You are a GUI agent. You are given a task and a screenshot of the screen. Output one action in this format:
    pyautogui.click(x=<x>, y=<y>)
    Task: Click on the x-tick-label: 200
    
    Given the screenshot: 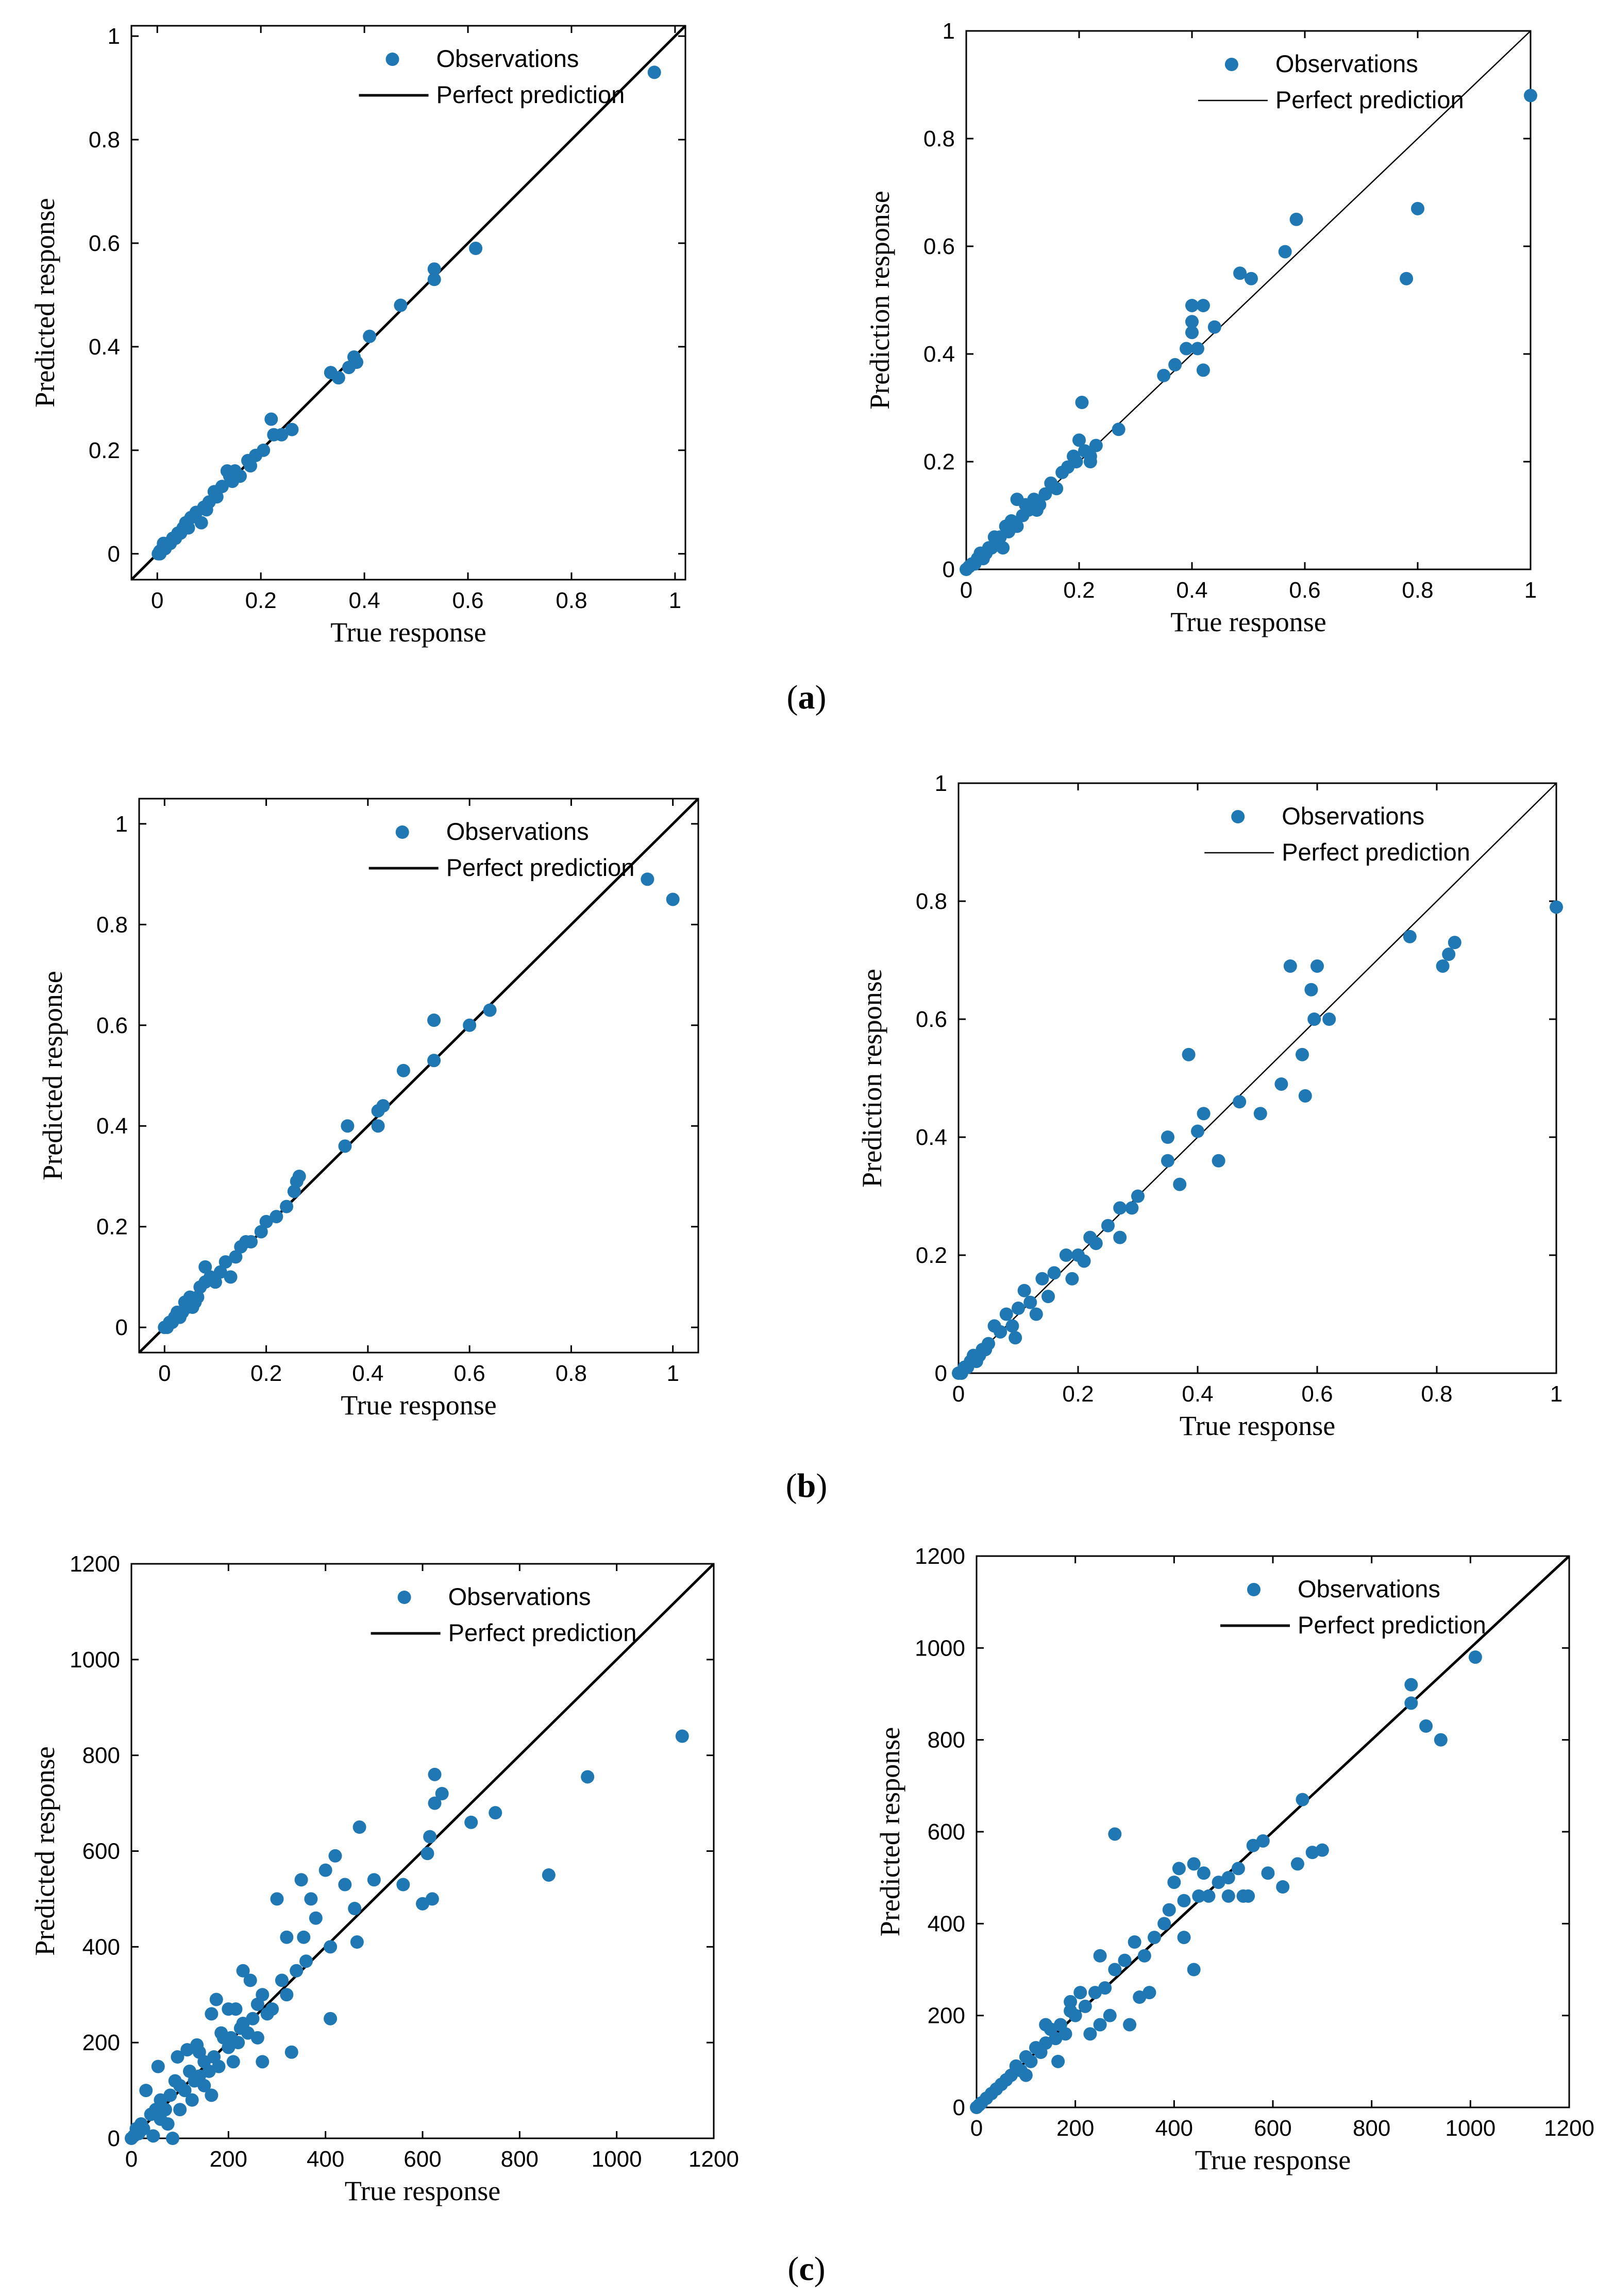 What is the action you would take?
    pyautogui.click(x=1075, y=2128)
    